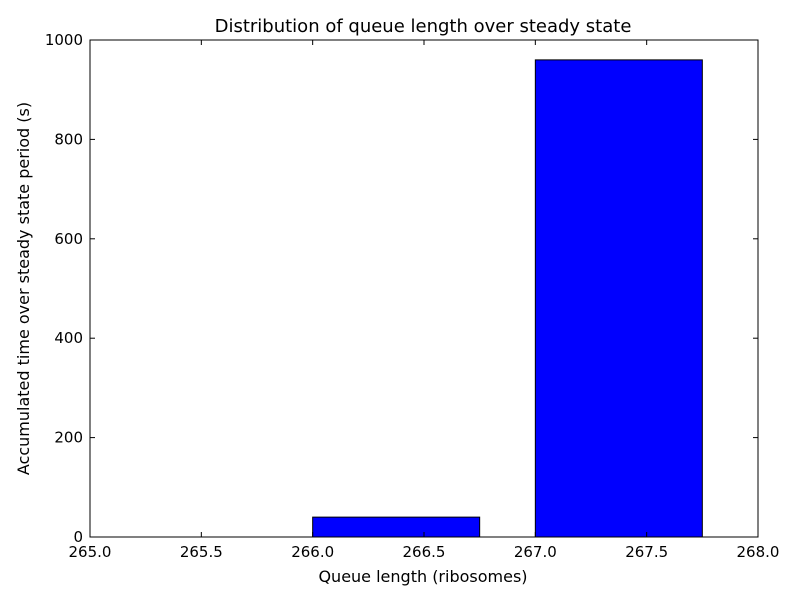  I want to click on x-tick-label: 265.5, so click(201, 552).